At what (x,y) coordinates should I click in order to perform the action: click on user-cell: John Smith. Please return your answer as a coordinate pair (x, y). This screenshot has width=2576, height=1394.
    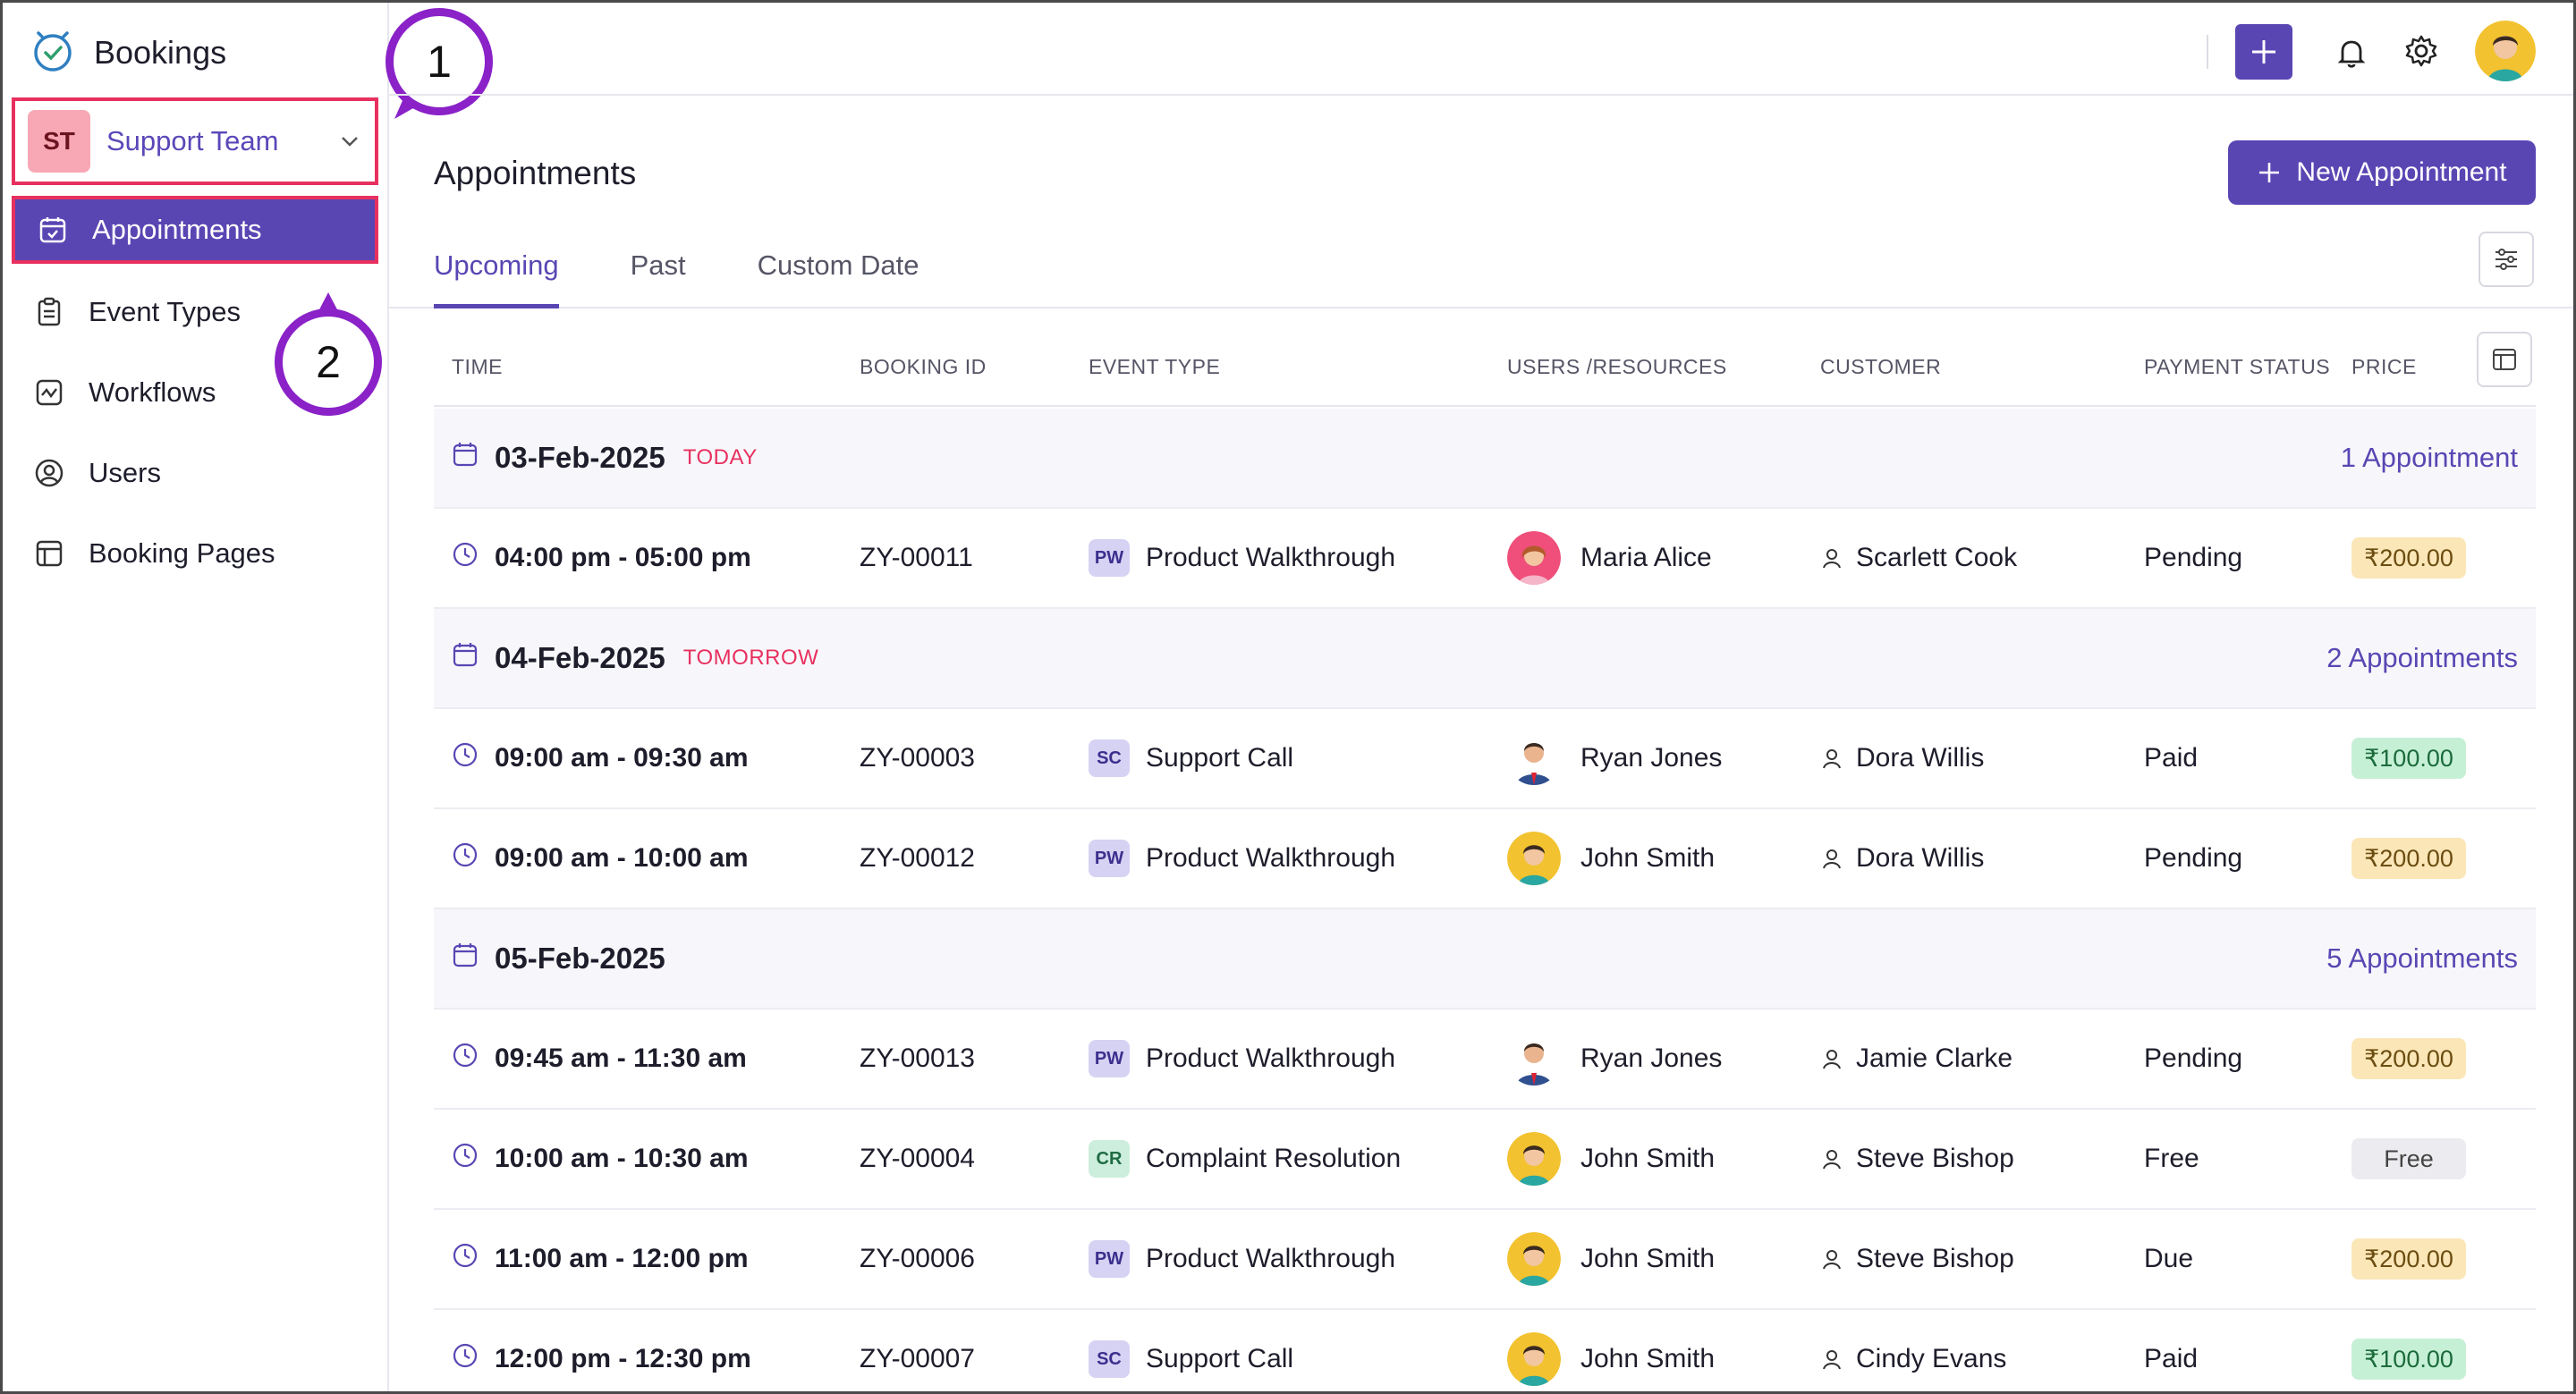
    Looking at the image, I should click on (1611, 858).